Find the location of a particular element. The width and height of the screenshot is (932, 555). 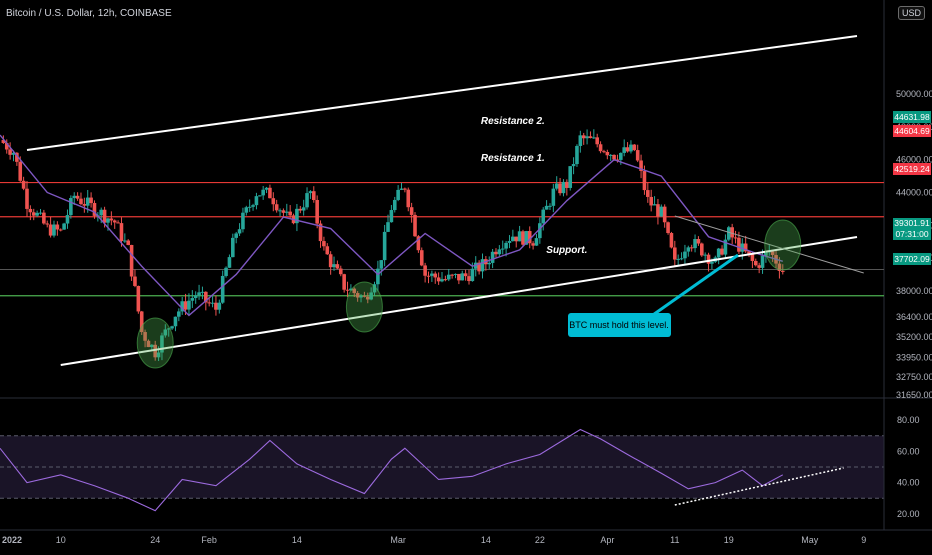

rsi-tick-label: 80.00 is located at coordinates (908, 420).